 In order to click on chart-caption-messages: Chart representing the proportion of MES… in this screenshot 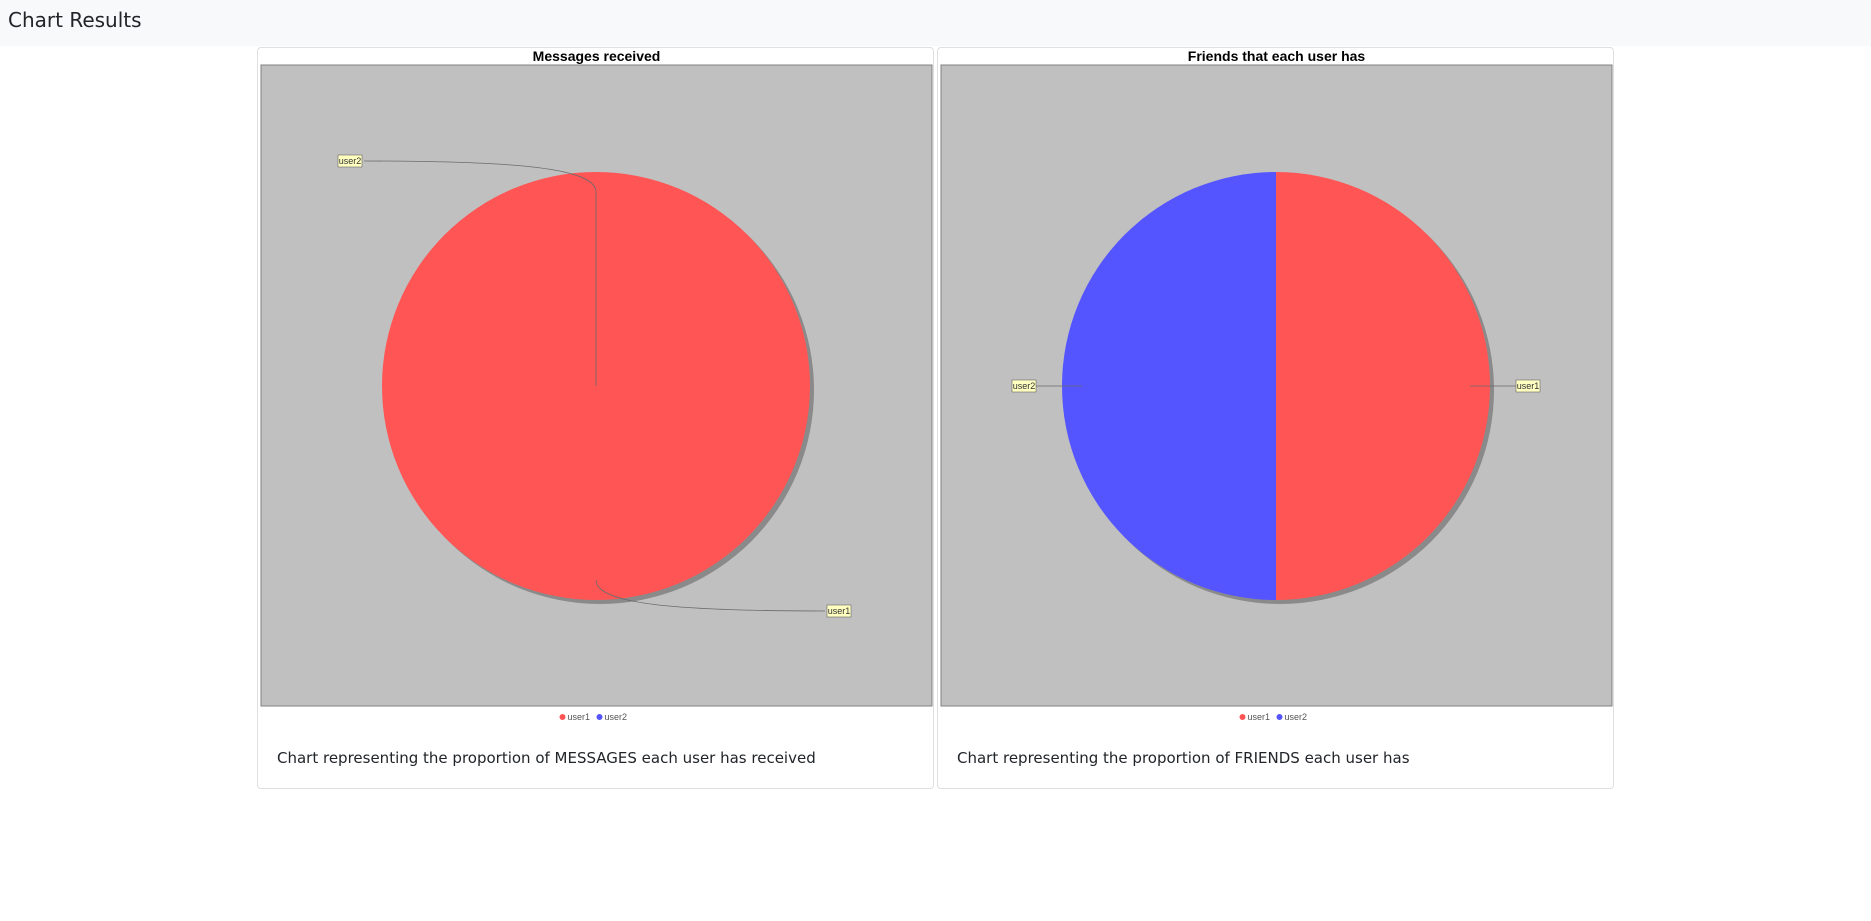, I will do `click(546, 758)`.